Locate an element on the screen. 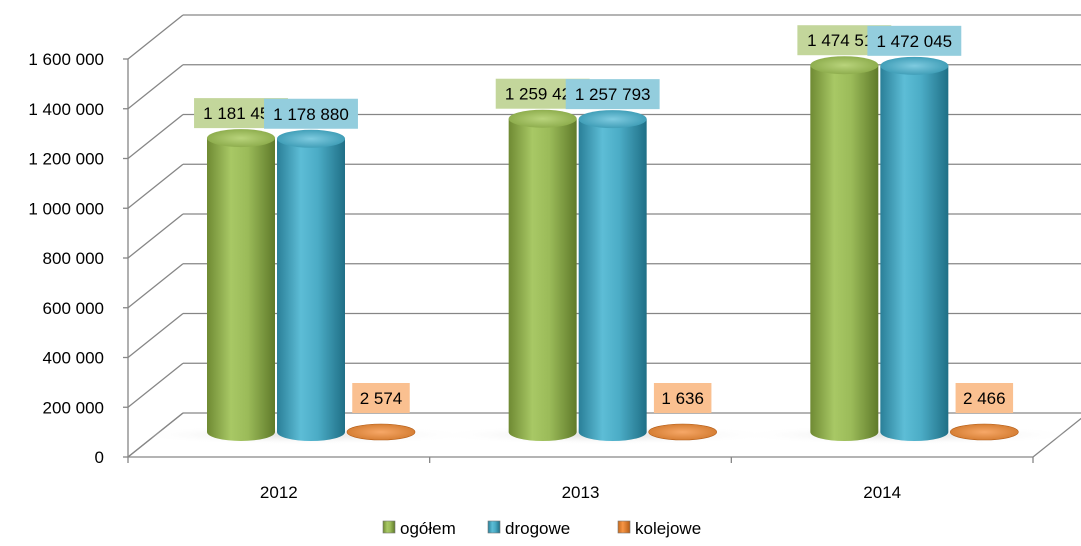 The height and width of the screenshot is (546, 1081). legend-item-kolejowe: kolejowe is located at coordinates (659, 528).